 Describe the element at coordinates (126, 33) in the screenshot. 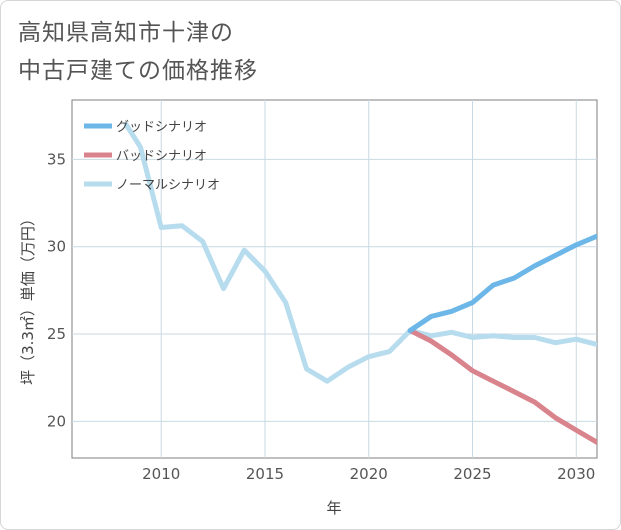

I see `chart-title-line-1: 高知県高知市十津の` at that location.